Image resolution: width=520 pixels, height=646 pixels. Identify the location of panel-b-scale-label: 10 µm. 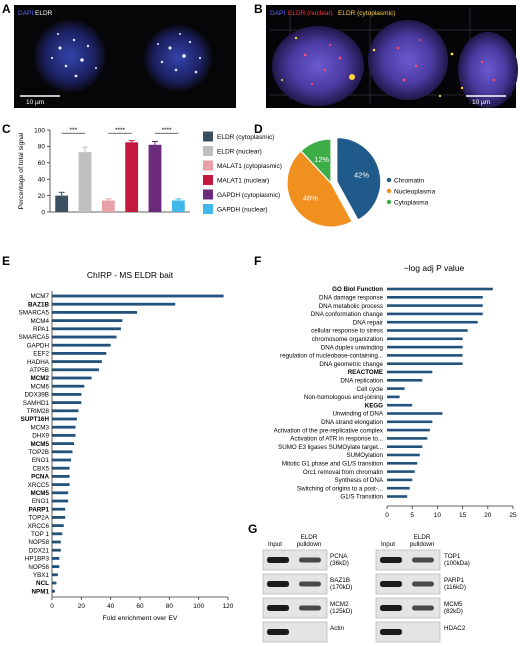
(481, 102).